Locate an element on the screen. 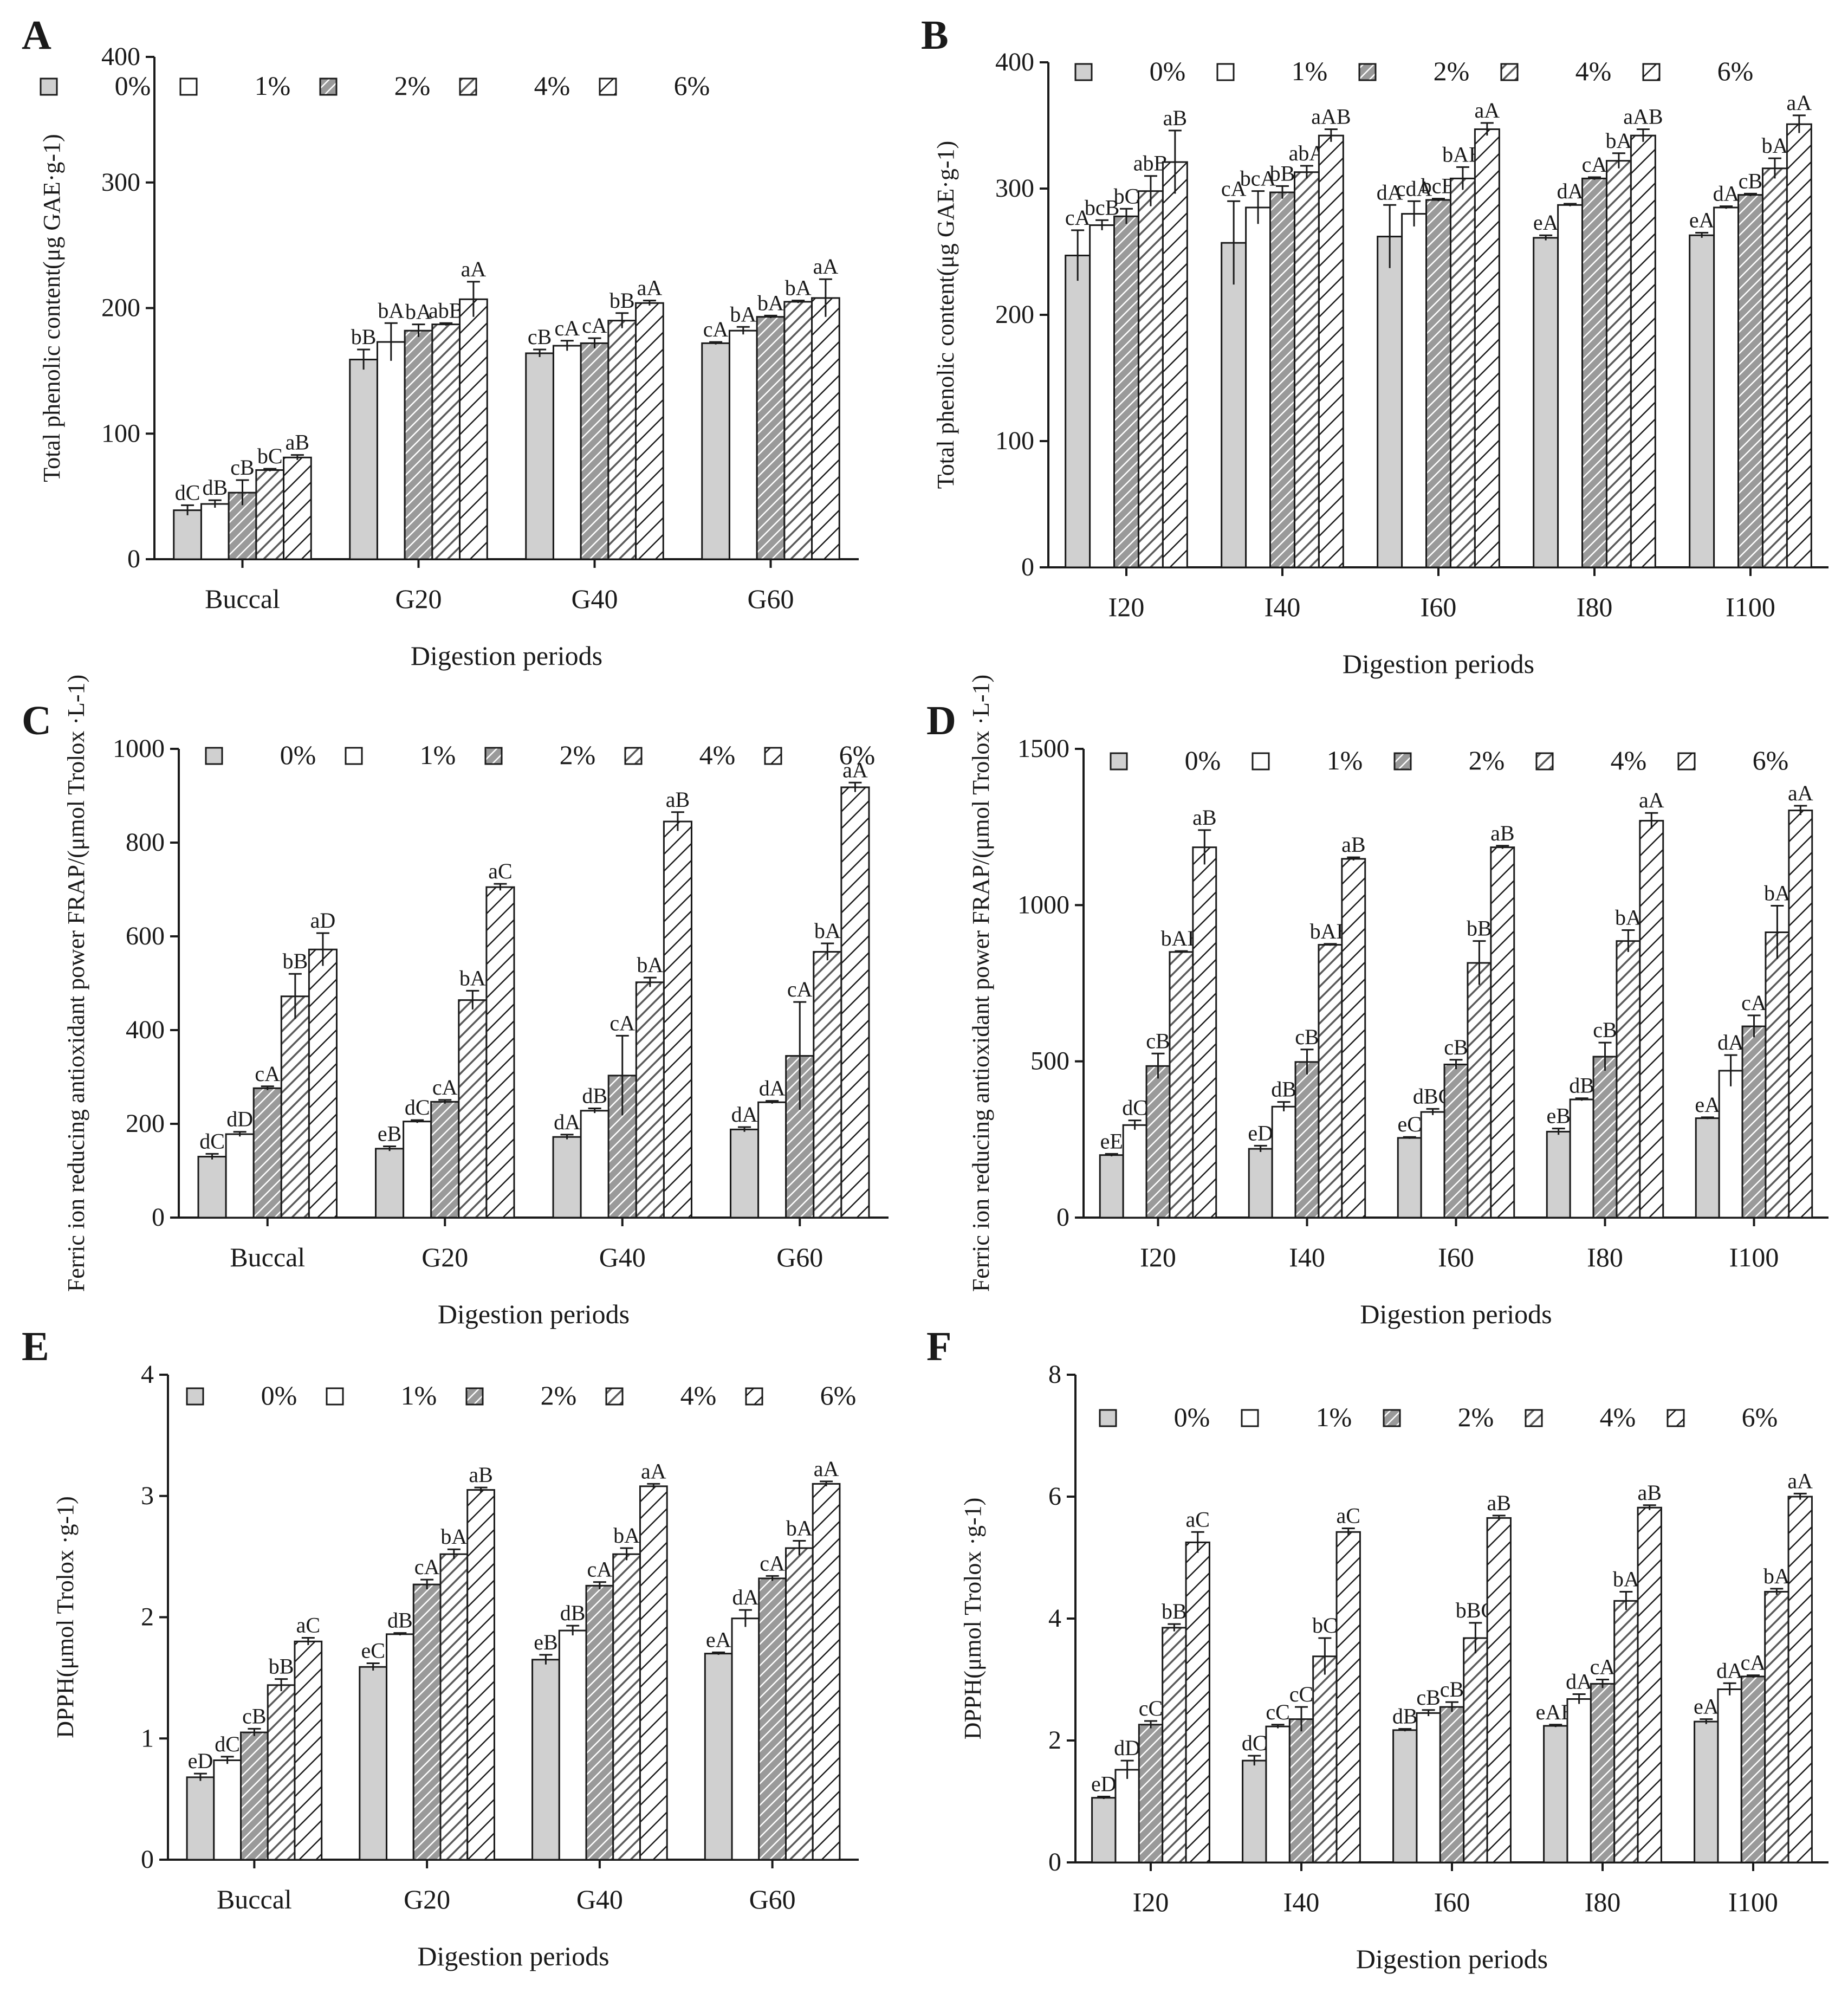 This screenshot has height=2006, width=1848. significance-label: bA is located at coordinates (798, 288).